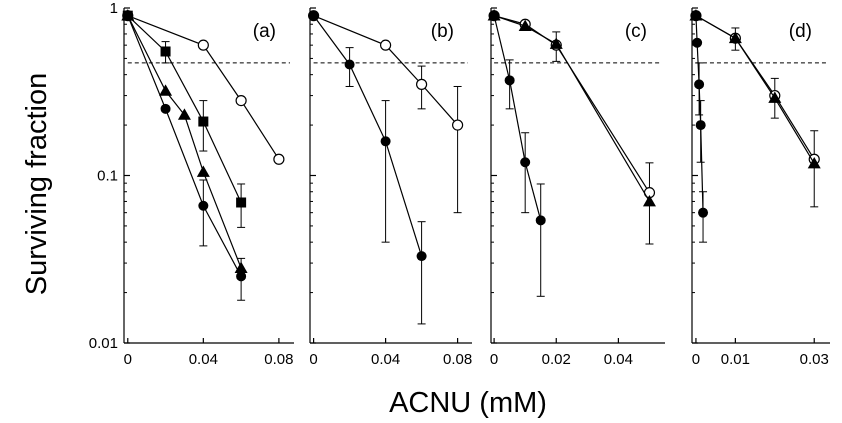 The height and width of the screenshot is (423, 842). What do you see at coordinates (759, 187) in the screenshot?
I see `panel-3: 0 0.01 0.03 (d)` at bounding box center [759, 187].